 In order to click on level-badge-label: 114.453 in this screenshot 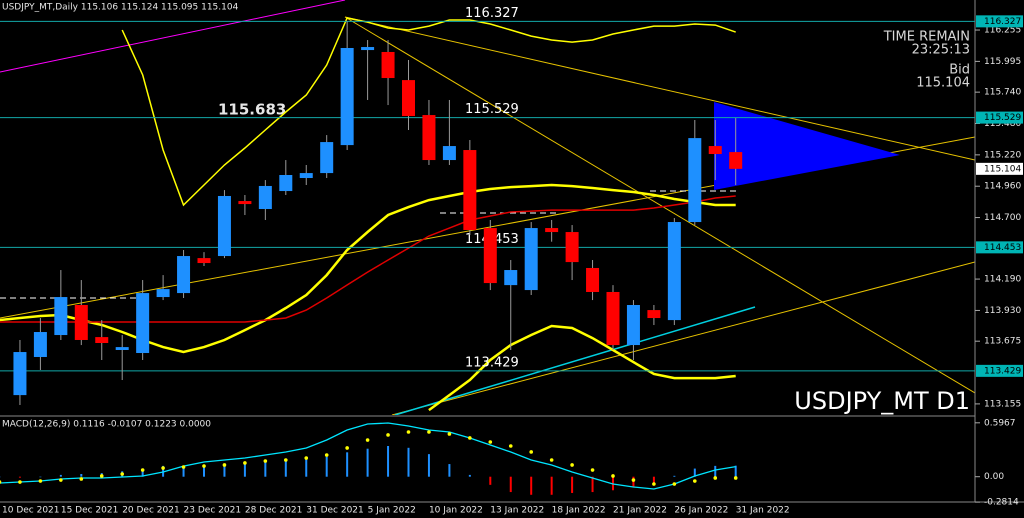, I will do `click(1002, 248)`.